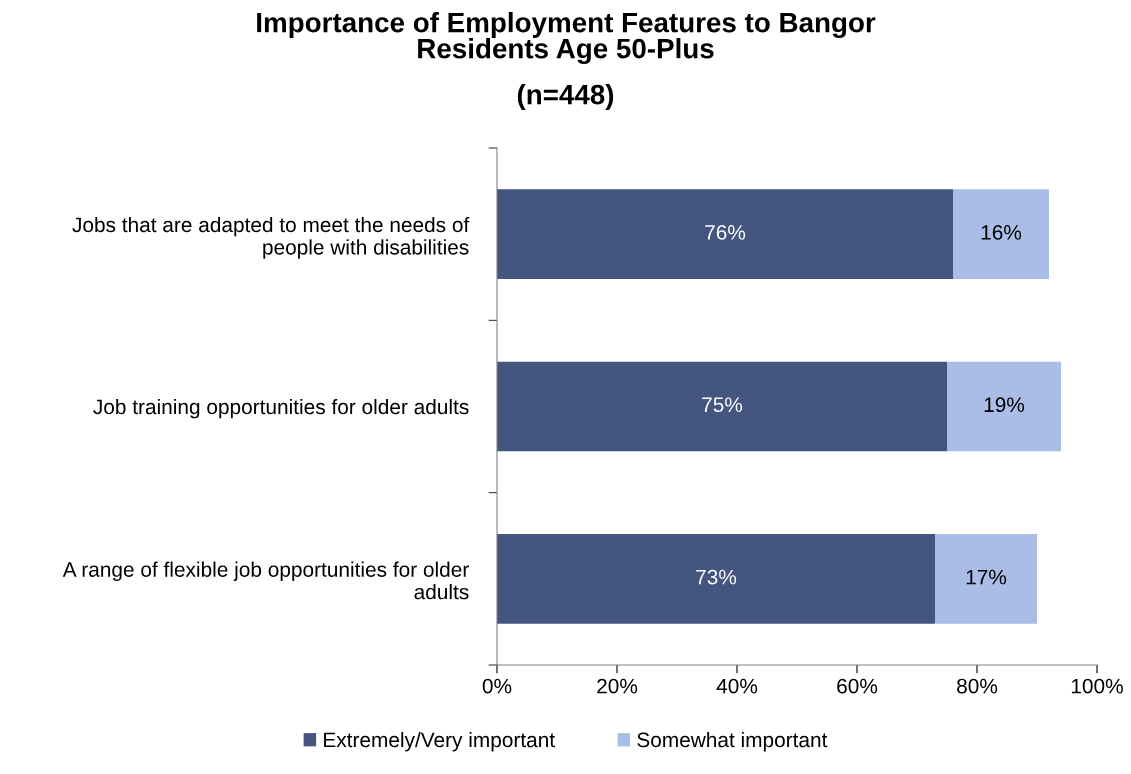  Describe the element at coordinates (1097, 686) in the screenshot. I see `x-tick-label: 100%` at that location.